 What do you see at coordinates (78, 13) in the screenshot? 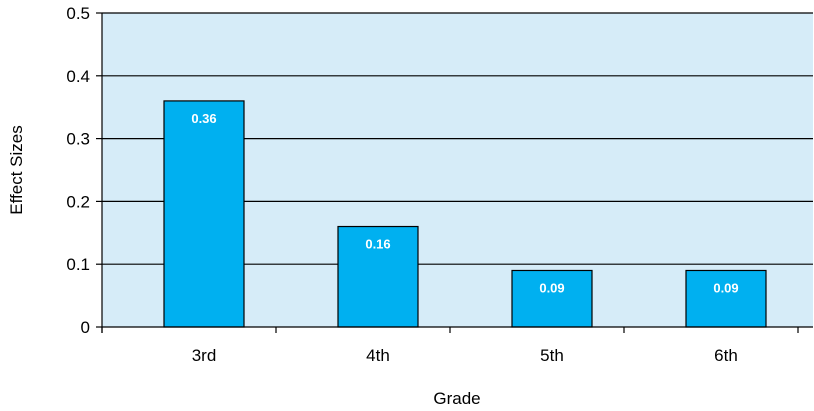
I see `y-tick-label: 0.5` at bounding box center [78, 13].